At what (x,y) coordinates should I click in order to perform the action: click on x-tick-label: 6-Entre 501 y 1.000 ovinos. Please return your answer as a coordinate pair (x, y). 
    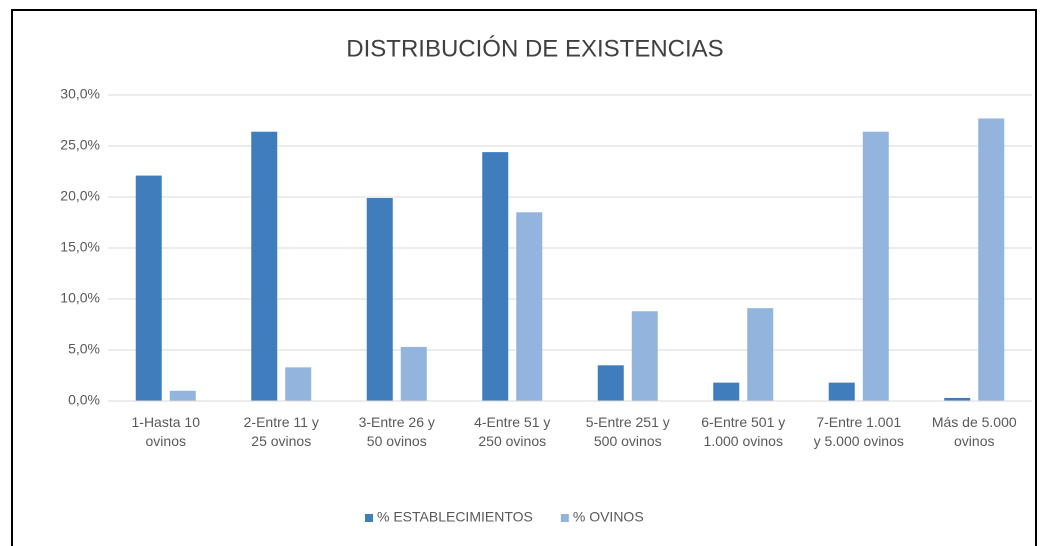
    Looking at the image, I should click on (743, 431).